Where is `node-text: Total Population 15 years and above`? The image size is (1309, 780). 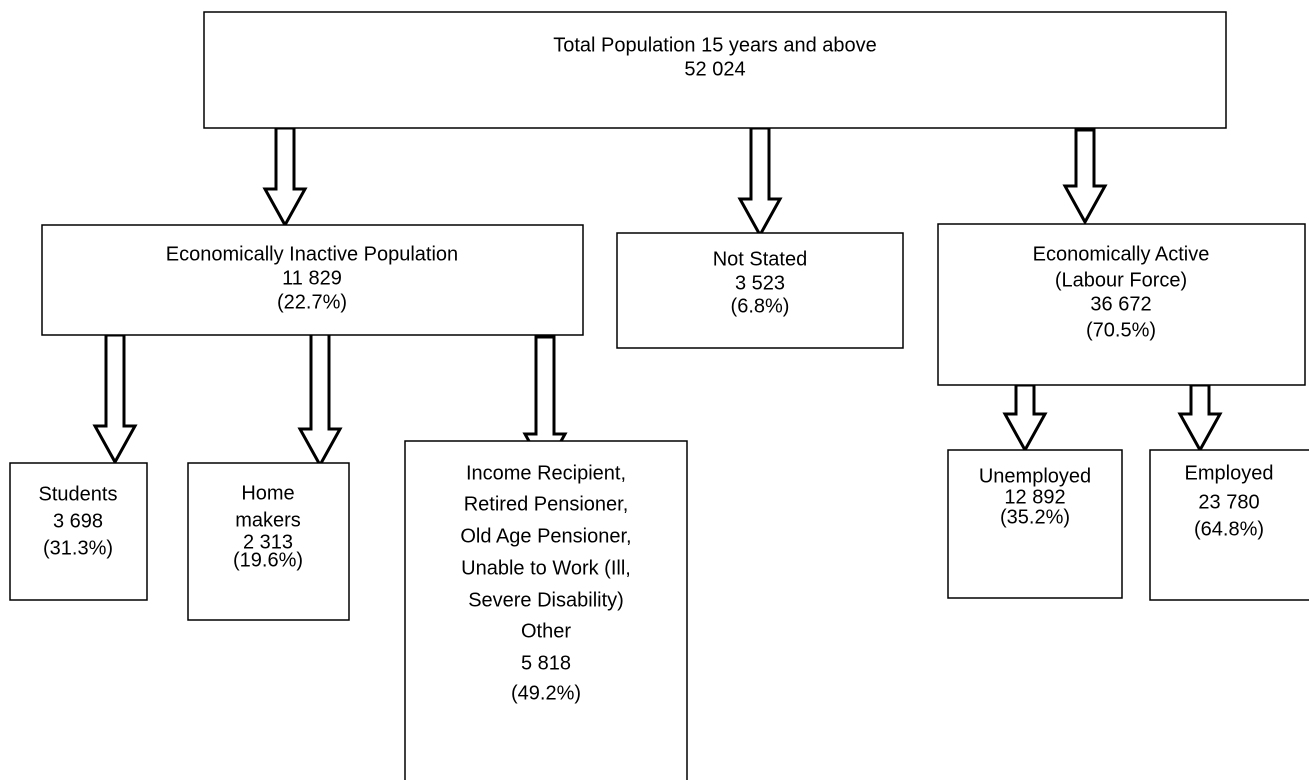
node-text: Total Population 15 years and above is located at coordinates (715, 45).